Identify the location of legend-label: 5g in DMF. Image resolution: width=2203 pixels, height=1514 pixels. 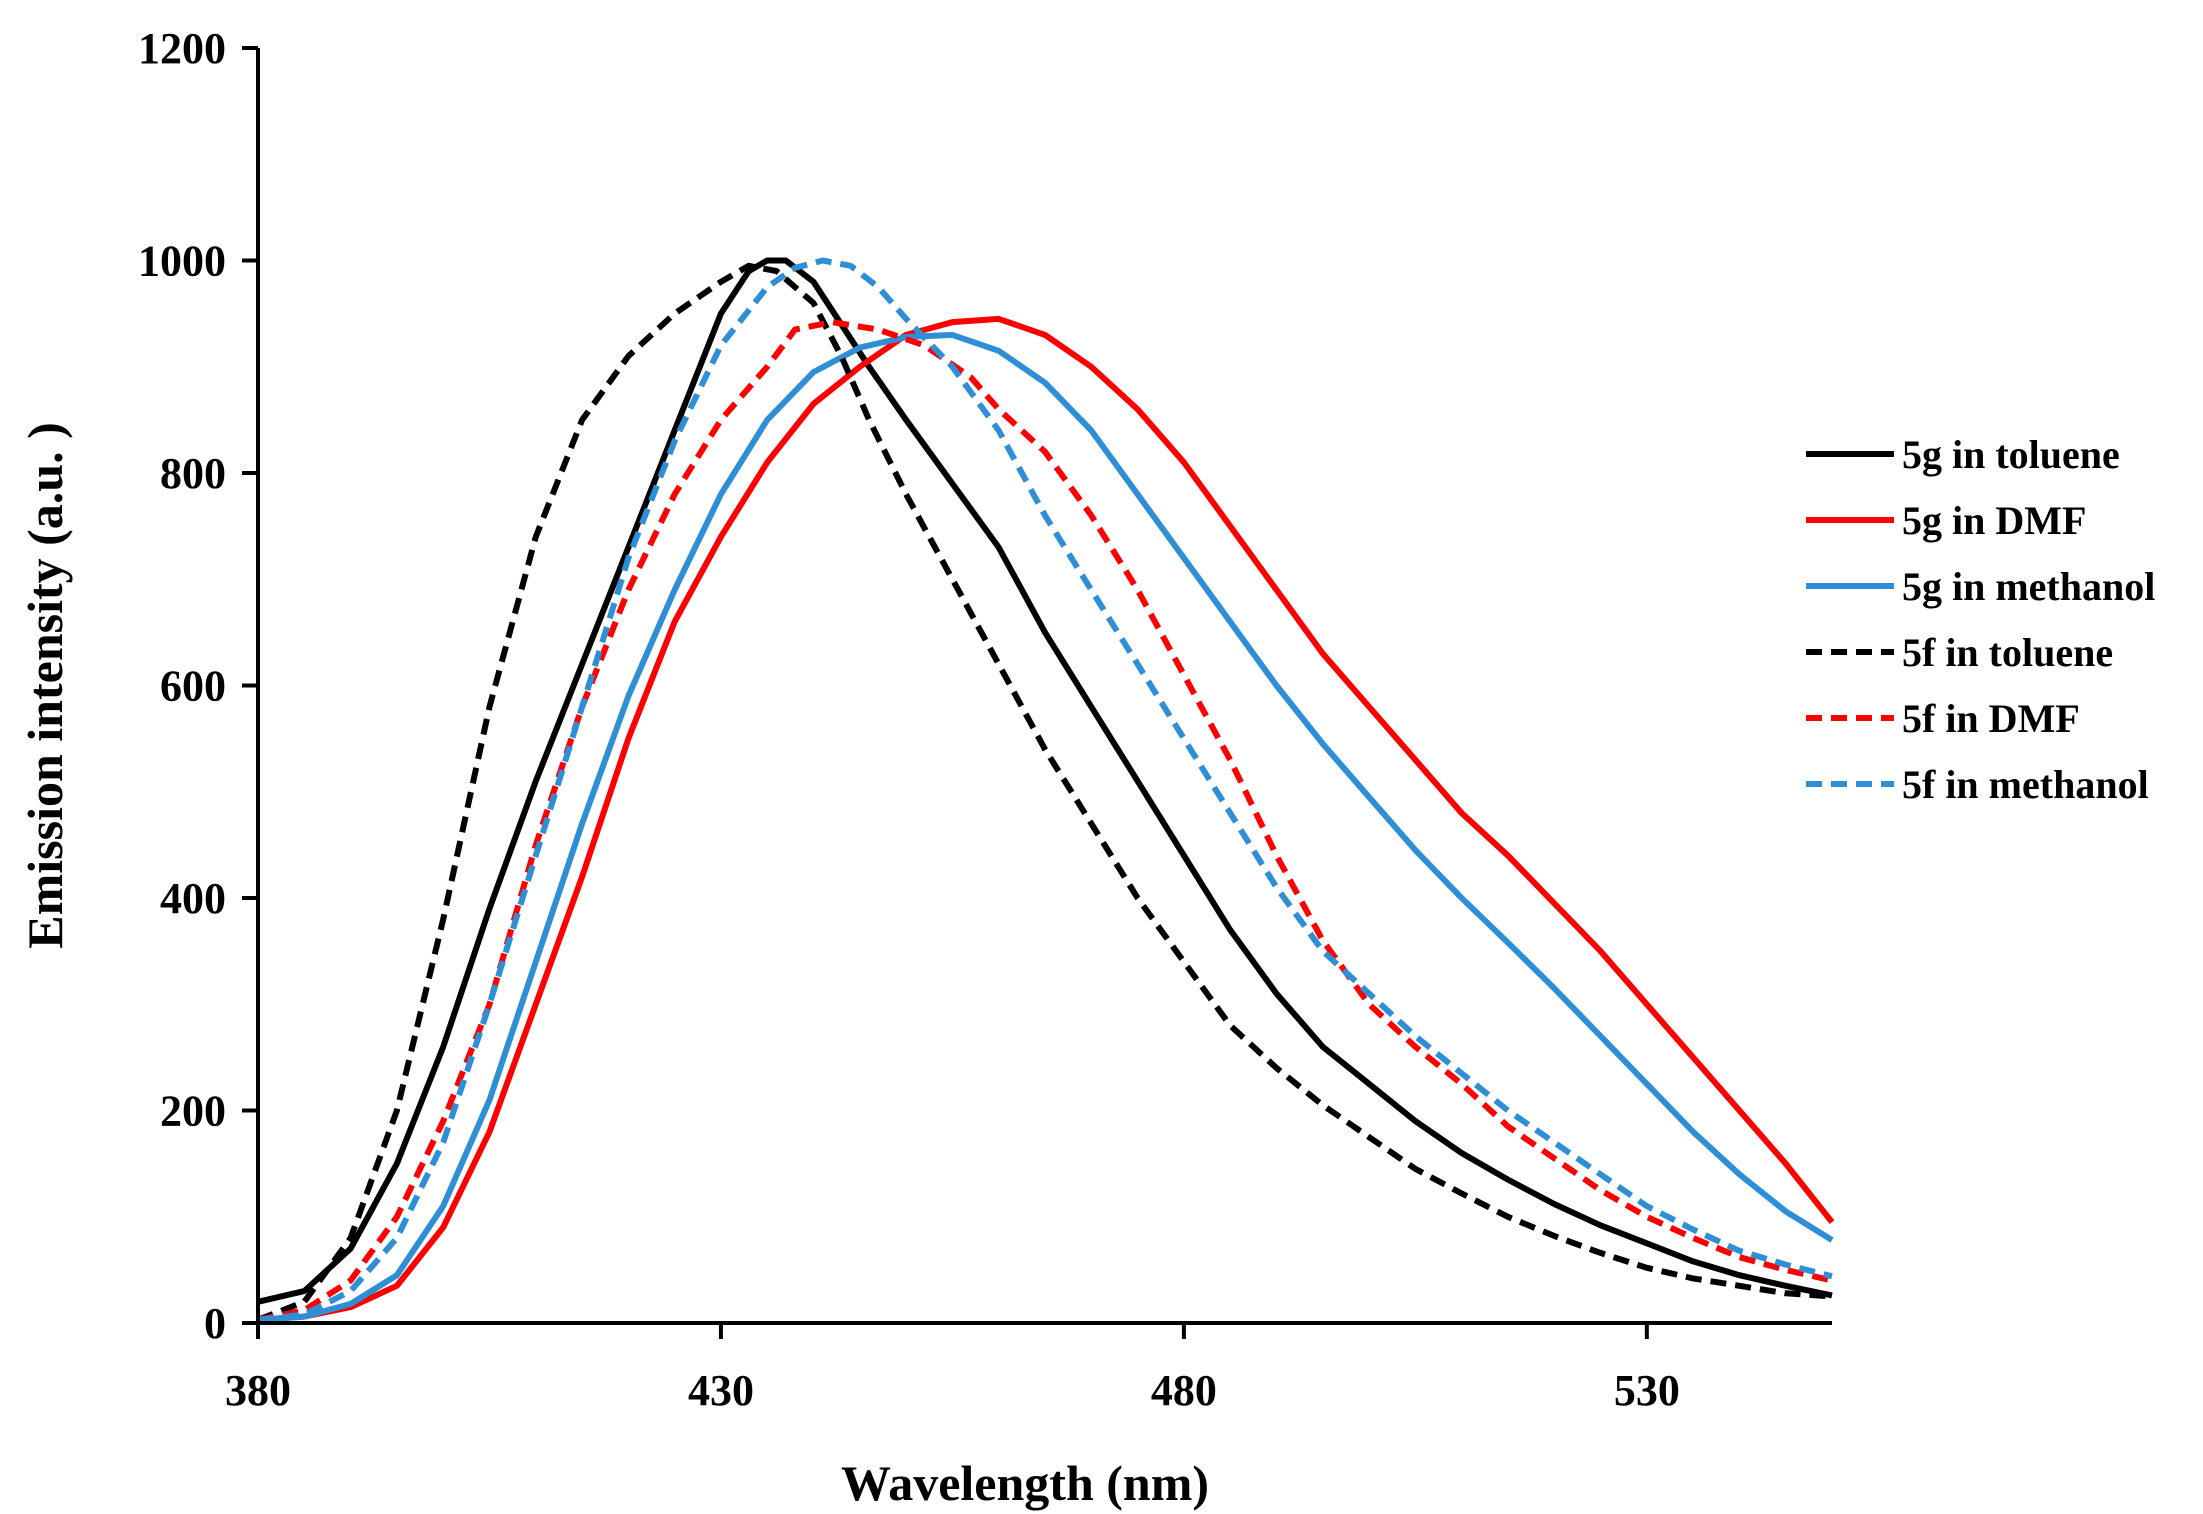
(1994, 520).